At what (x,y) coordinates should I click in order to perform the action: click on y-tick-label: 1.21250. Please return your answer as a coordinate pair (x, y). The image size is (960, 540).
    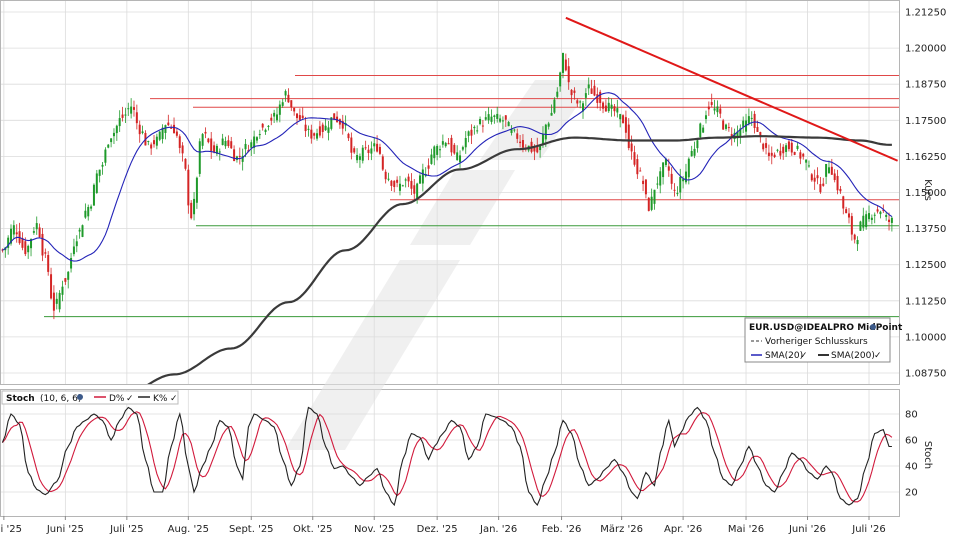
    Looking at the image, I should click on (925, 13).